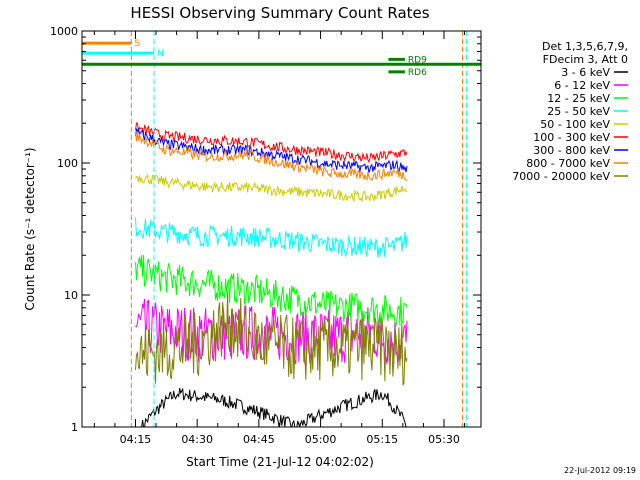 The height and width of the screenshot is (480, 640). What do you see at coordinates (279, 13) in the screenshot?
I see `chart-title: HESSI Observing Summary Count Rates` at bounding box center [279, 13].